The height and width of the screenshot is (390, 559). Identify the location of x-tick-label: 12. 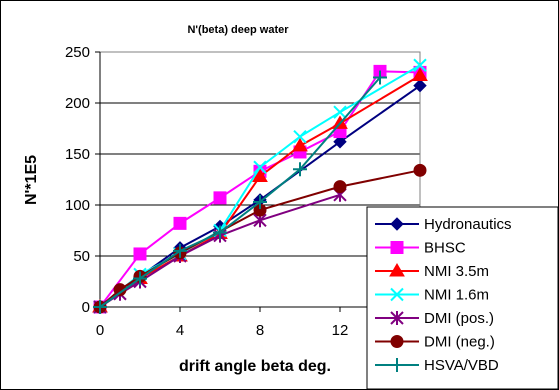
(340, 330).